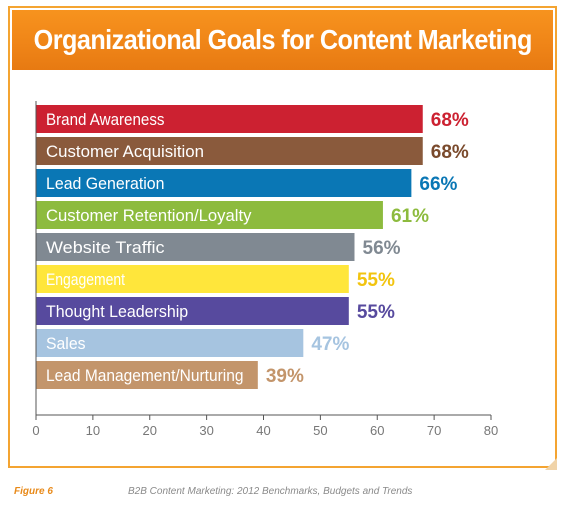 The image size is (567, 511). I want to click on x-tick-label: 10, so click(93, 430).